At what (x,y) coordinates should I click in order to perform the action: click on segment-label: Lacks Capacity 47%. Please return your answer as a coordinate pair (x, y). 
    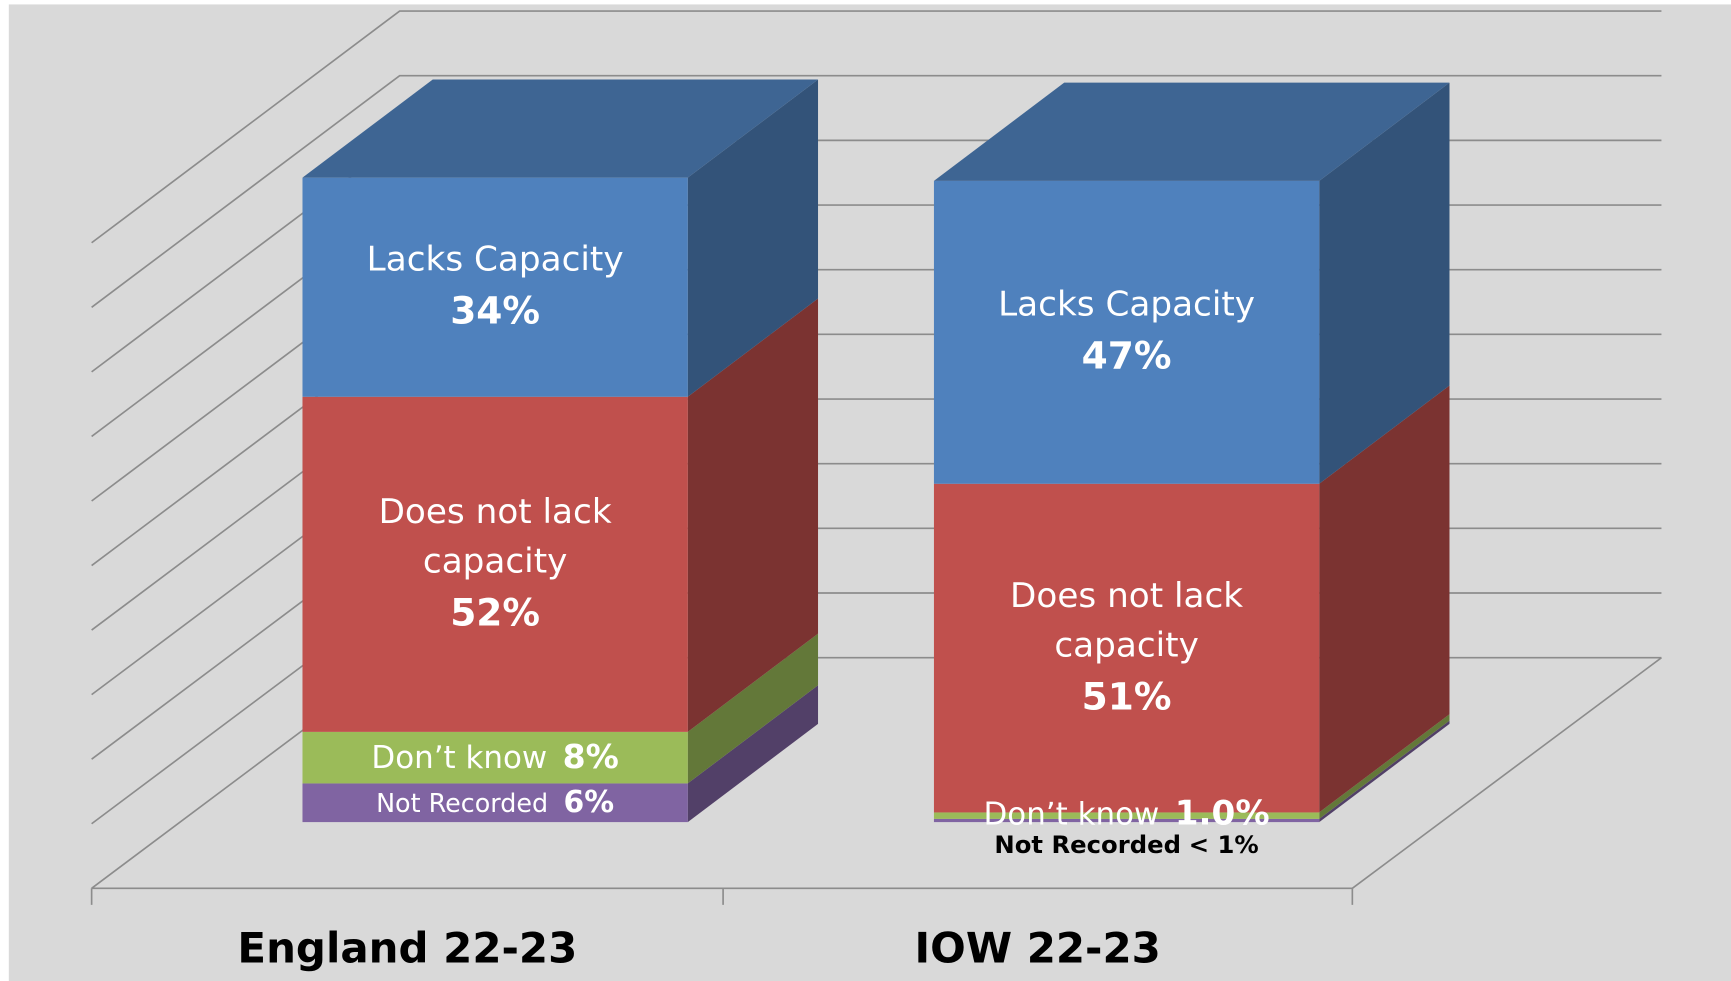
    Looking at the image, I should click on (1127, 332).